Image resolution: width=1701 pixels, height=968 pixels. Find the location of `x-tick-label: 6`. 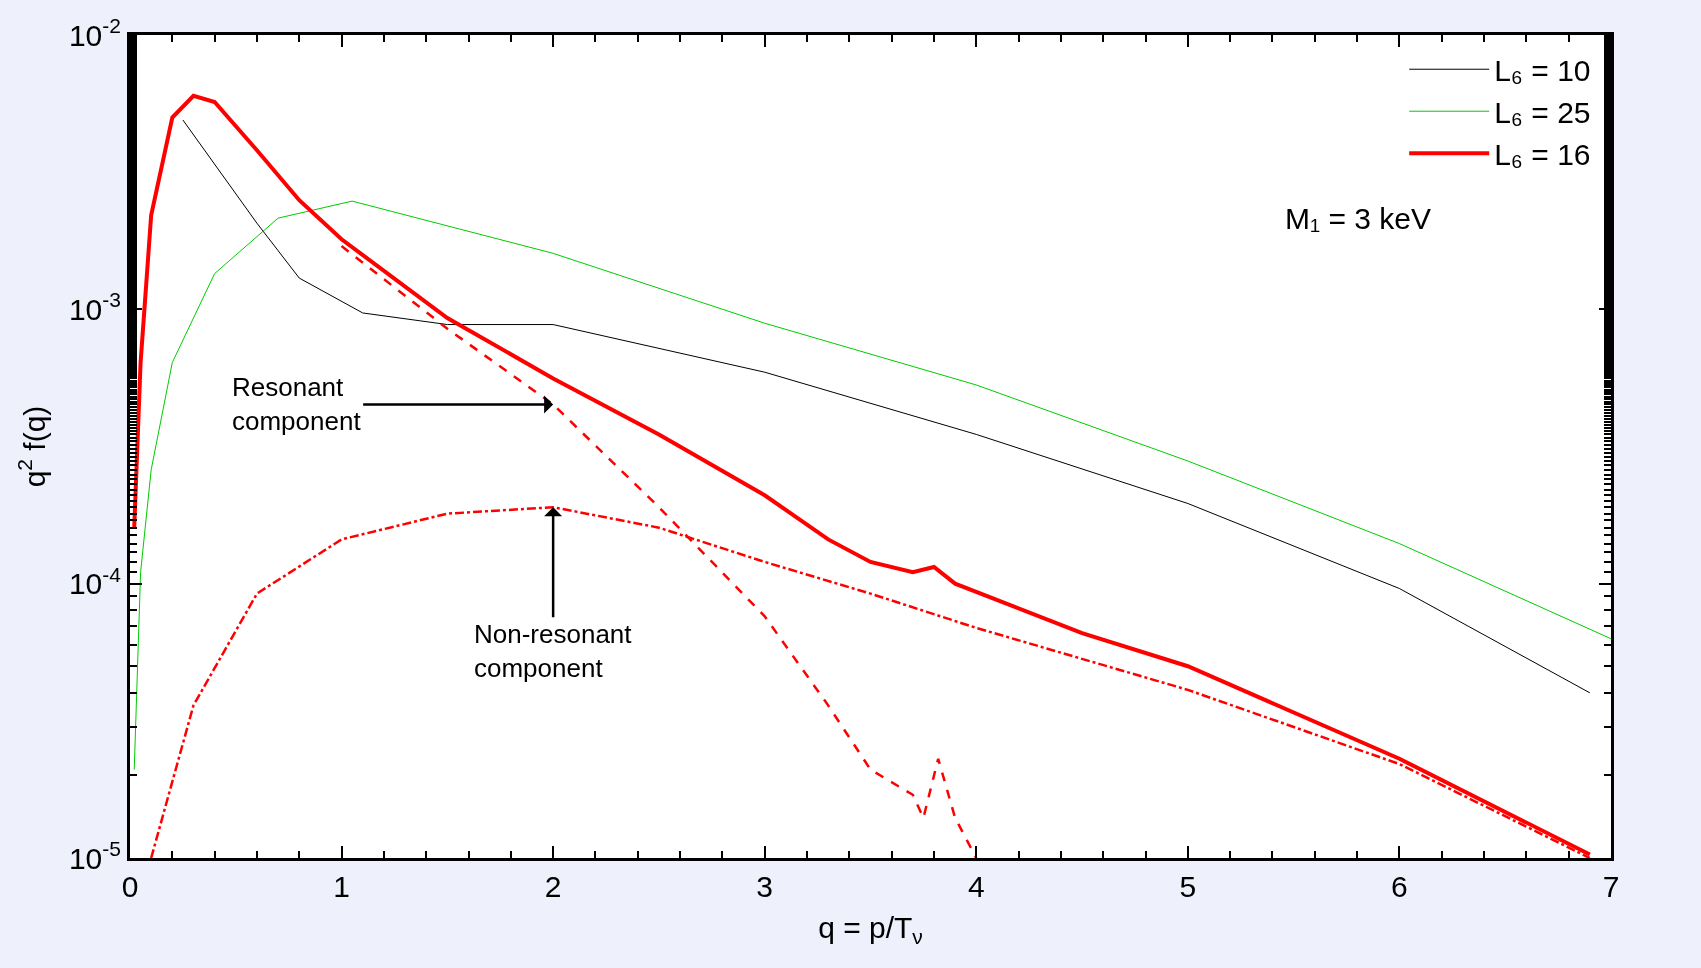

x-tick-label: 6 is located at coordinates (1399, 886).